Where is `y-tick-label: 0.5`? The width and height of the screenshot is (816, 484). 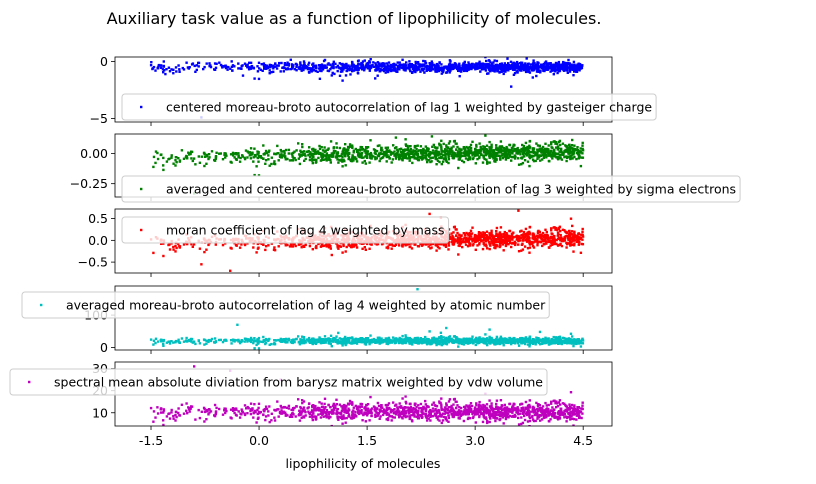
y-tick-label: 0.5 is located at coordinates (98, 218).